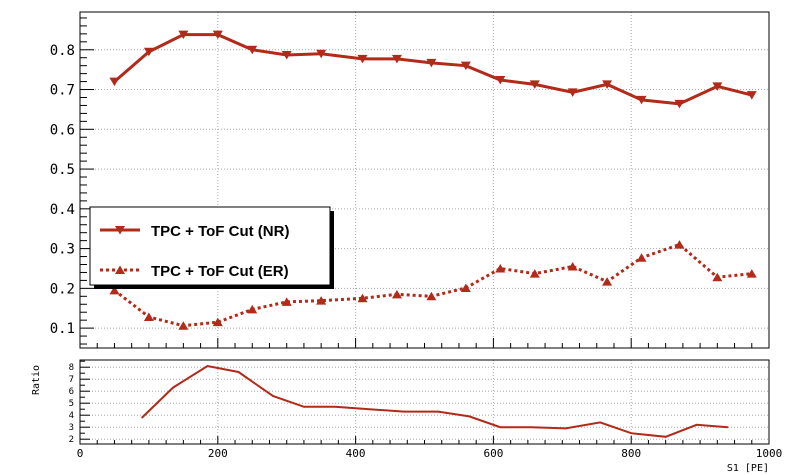 Image resolution: width=807 pixels, height=475 pixels. I want to click on ratio-x-tick-label: 200, so click(218, 453).